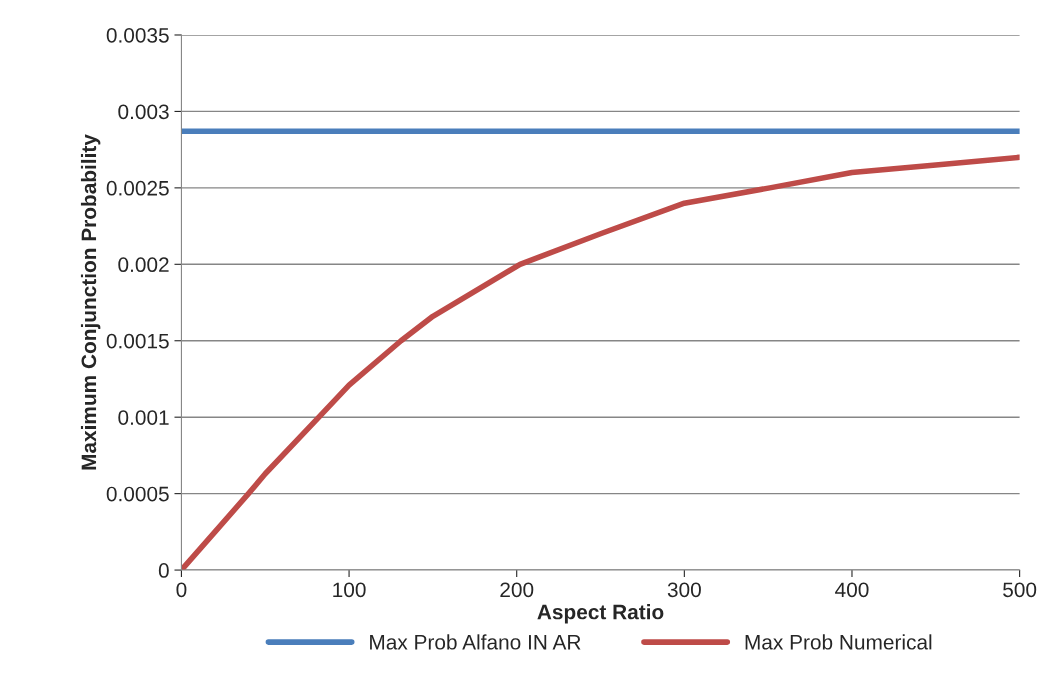  Describe the element at coordinates (137, 35) in the screenshot. I see `y-tick-label: 0.0035` at that location.